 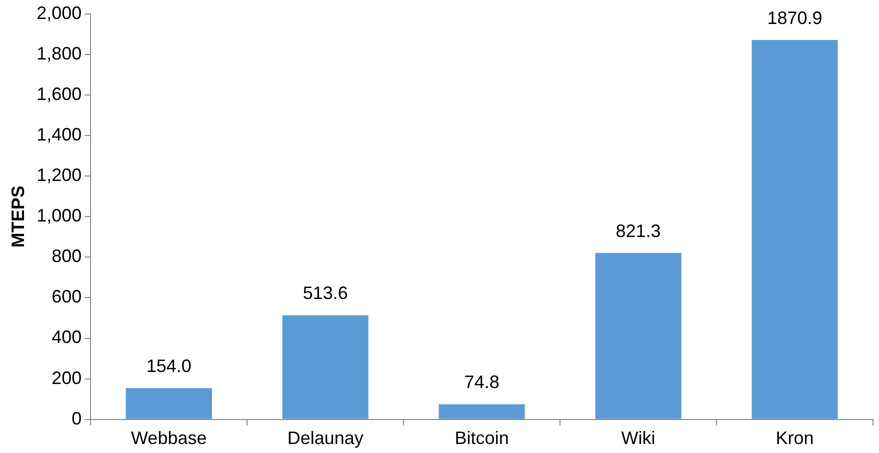 I want to click on data-label: 74.8, so click(x=482, y=382).